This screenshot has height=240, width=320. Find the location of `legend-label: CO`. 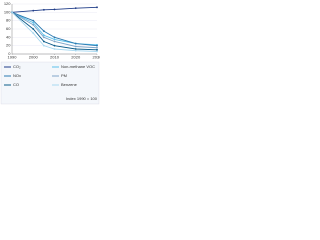

legend-label: CO is located at coordinates (16, 84).